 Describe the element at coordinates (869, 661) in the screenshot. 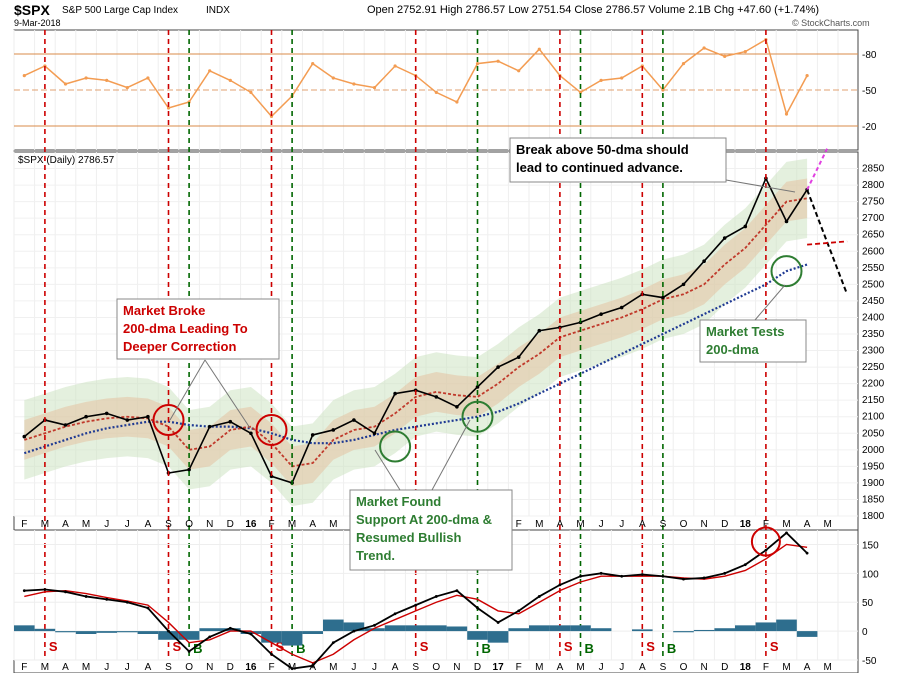

I see `macd-tick-label: -50` at that location.